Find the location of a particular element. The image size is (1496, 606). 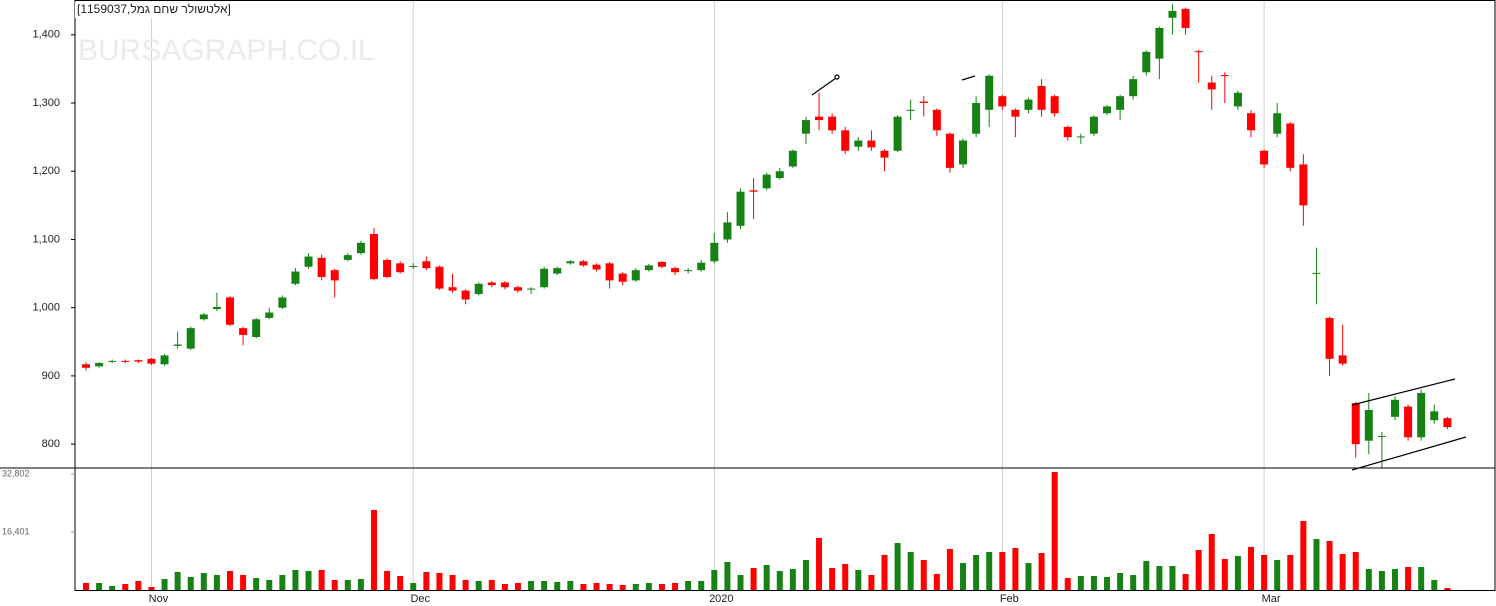

title-box is located at coordinates (149, 10).